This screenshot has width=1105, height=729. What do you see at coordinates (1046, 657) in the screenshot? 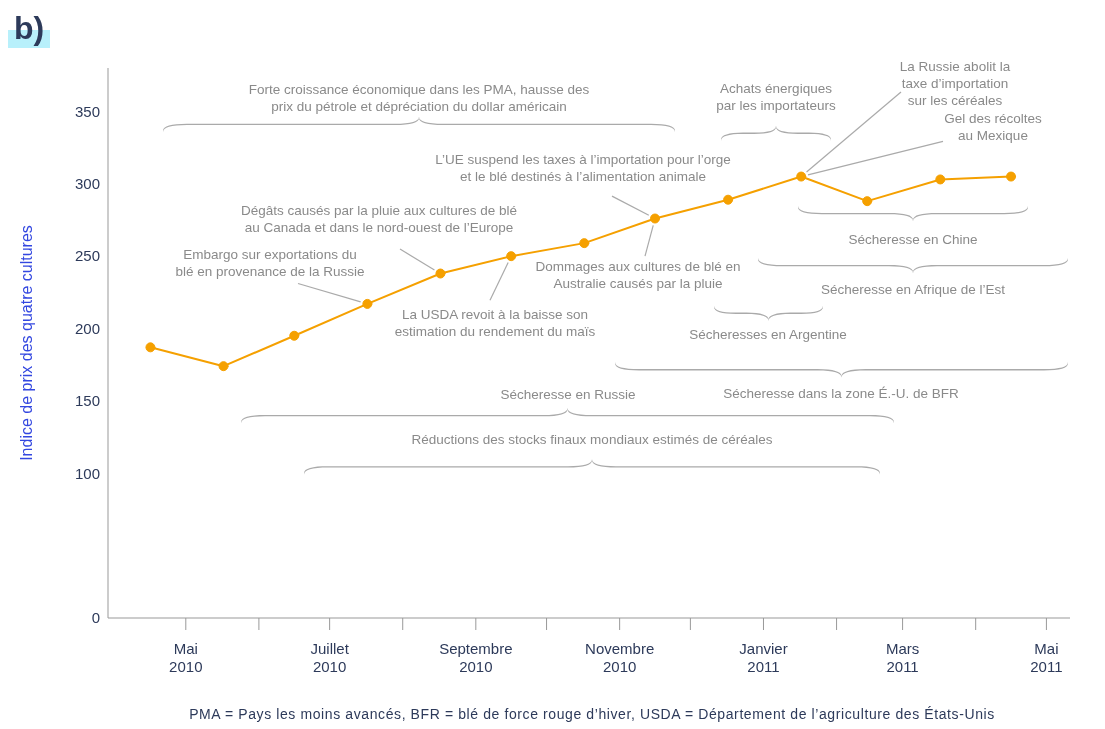
I see `x-tick-label: Mai 2011` at bounding box center [1046, 657].